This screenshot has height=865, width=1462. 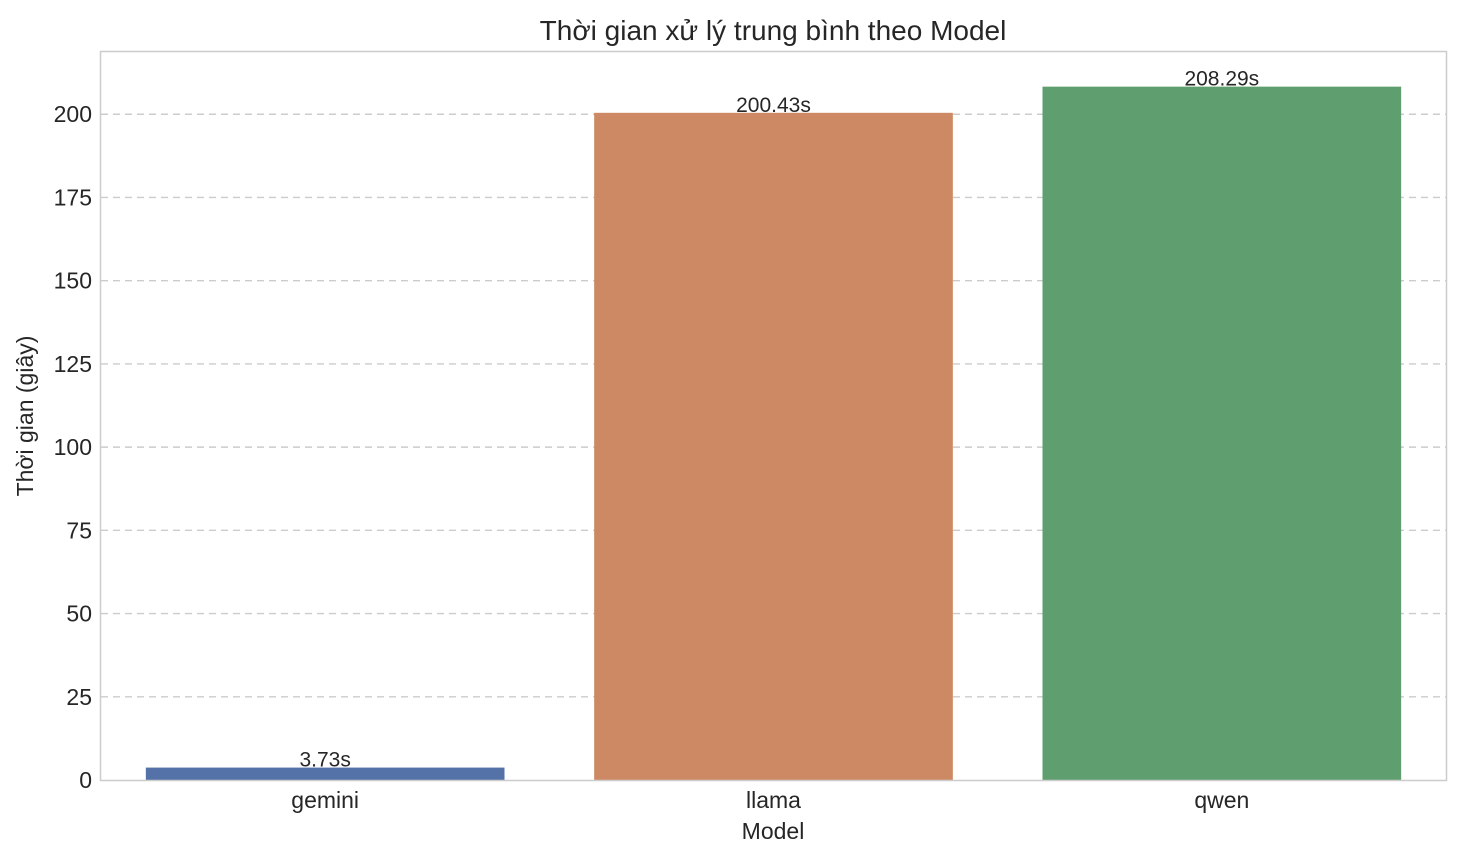 I want to click on x-tick-label-qwen: qwen, so click(x=1221, y=800).